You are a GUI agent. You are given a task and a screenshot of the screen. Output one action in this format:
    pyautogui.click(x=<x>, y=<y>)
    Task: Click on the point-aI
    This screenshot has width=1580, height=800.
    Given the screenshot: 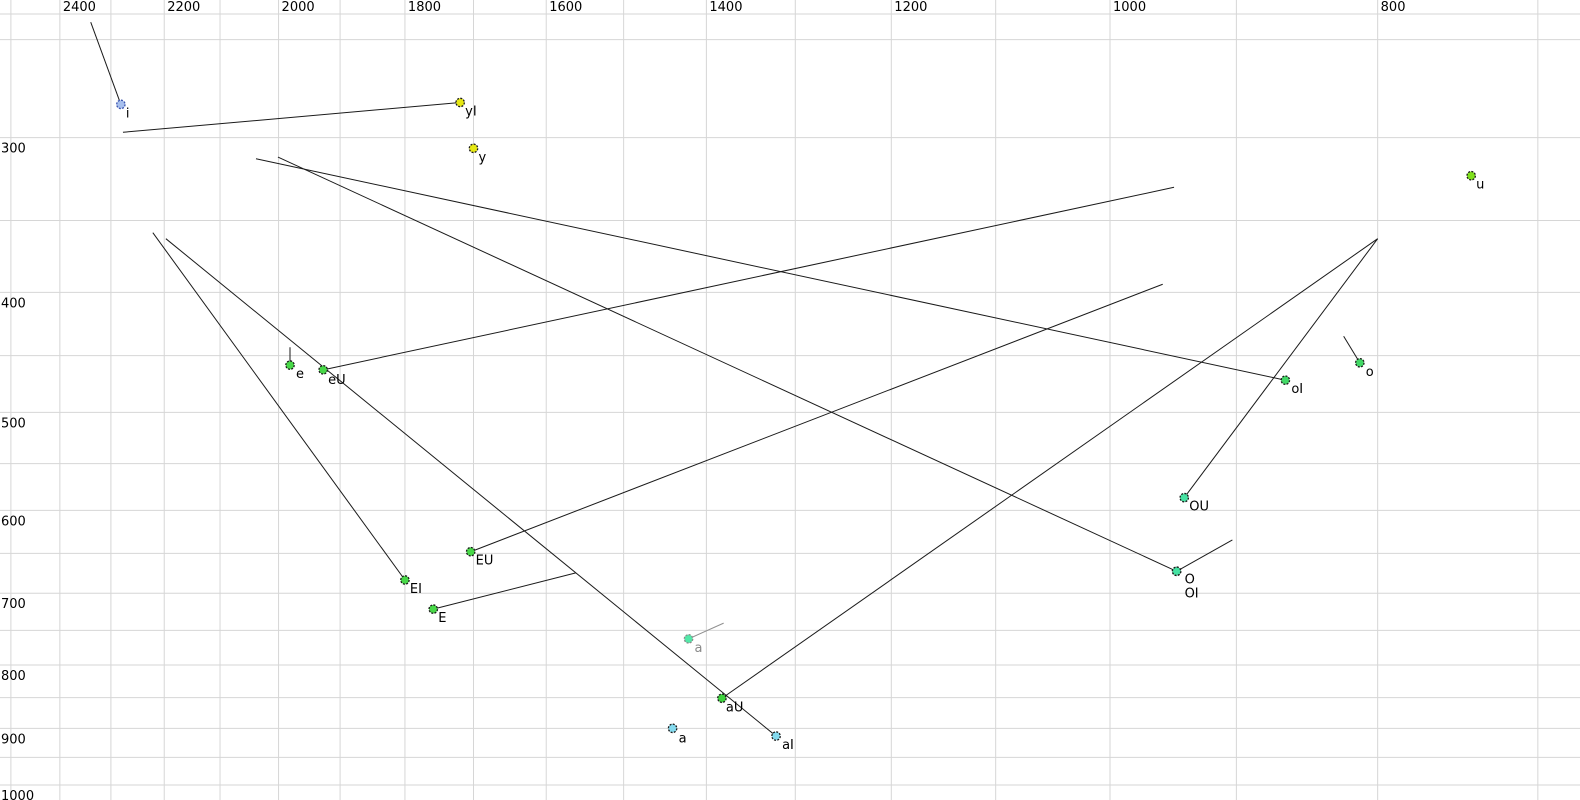 What is the action you would take?
    pyautogui.click(x=776, y=736)
    